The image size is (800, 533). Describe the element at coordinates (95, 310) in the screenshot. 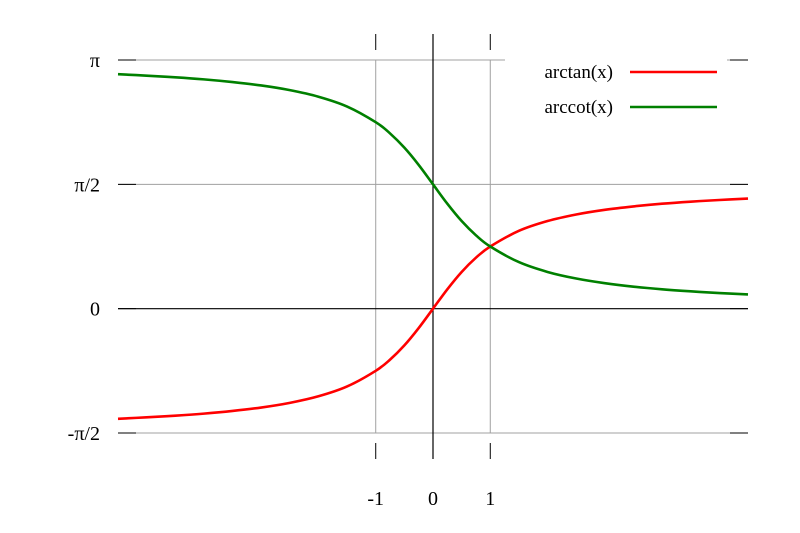

I see `y-tick-label: 0` at that location.